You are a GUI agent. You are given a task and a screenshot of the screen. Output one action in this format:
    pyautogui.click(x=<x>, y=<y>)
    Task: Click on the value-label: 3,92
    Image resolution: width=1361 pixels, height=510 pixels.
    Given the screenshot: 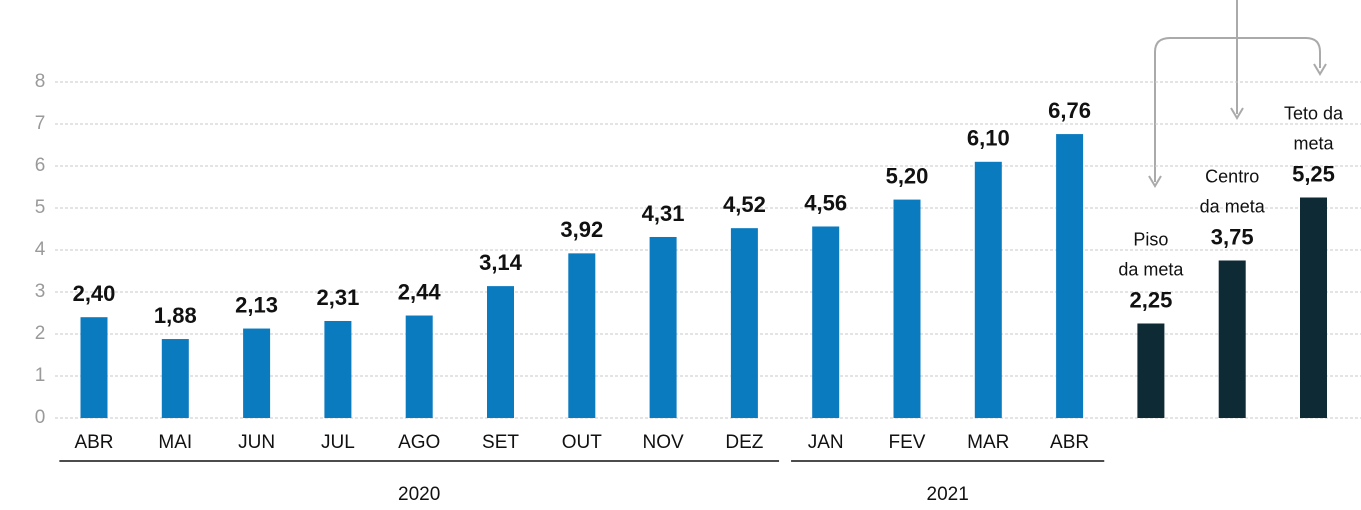 What is the action you would take?
    pyautogui.click(x=581, y=229)
    